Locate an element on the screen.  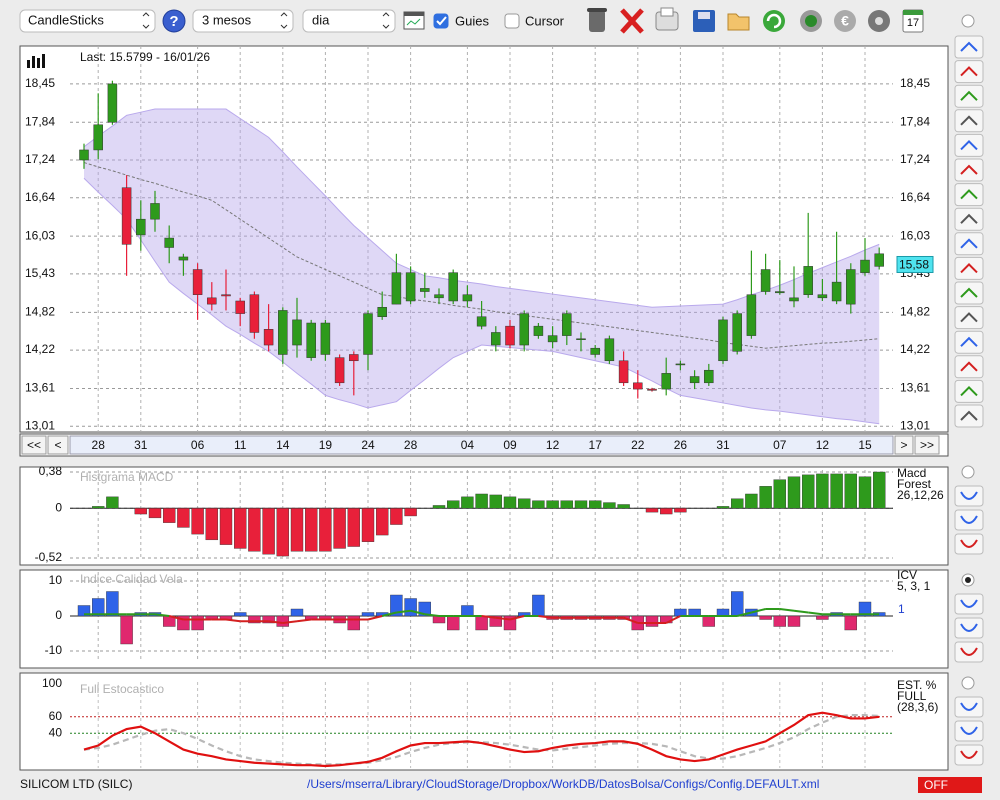
chart-style-select is located at coordinates (87, 21).